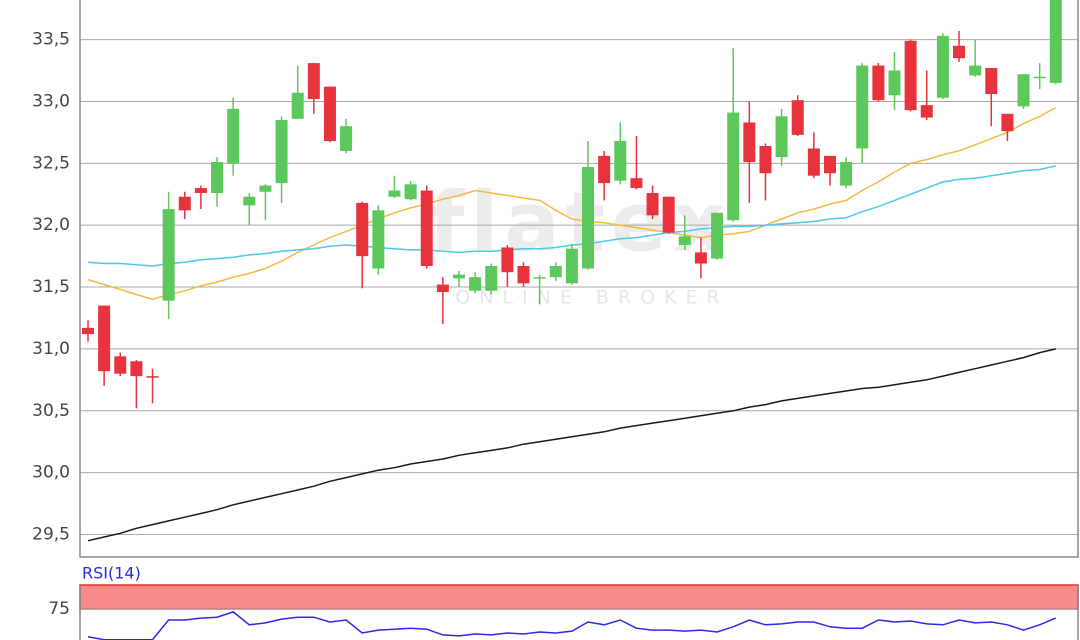  What do you see at coordinates (591, 298) in the screenshot?
I see `watermark-tagline: ONLINE BROKER` at bounding box center [591, 298].